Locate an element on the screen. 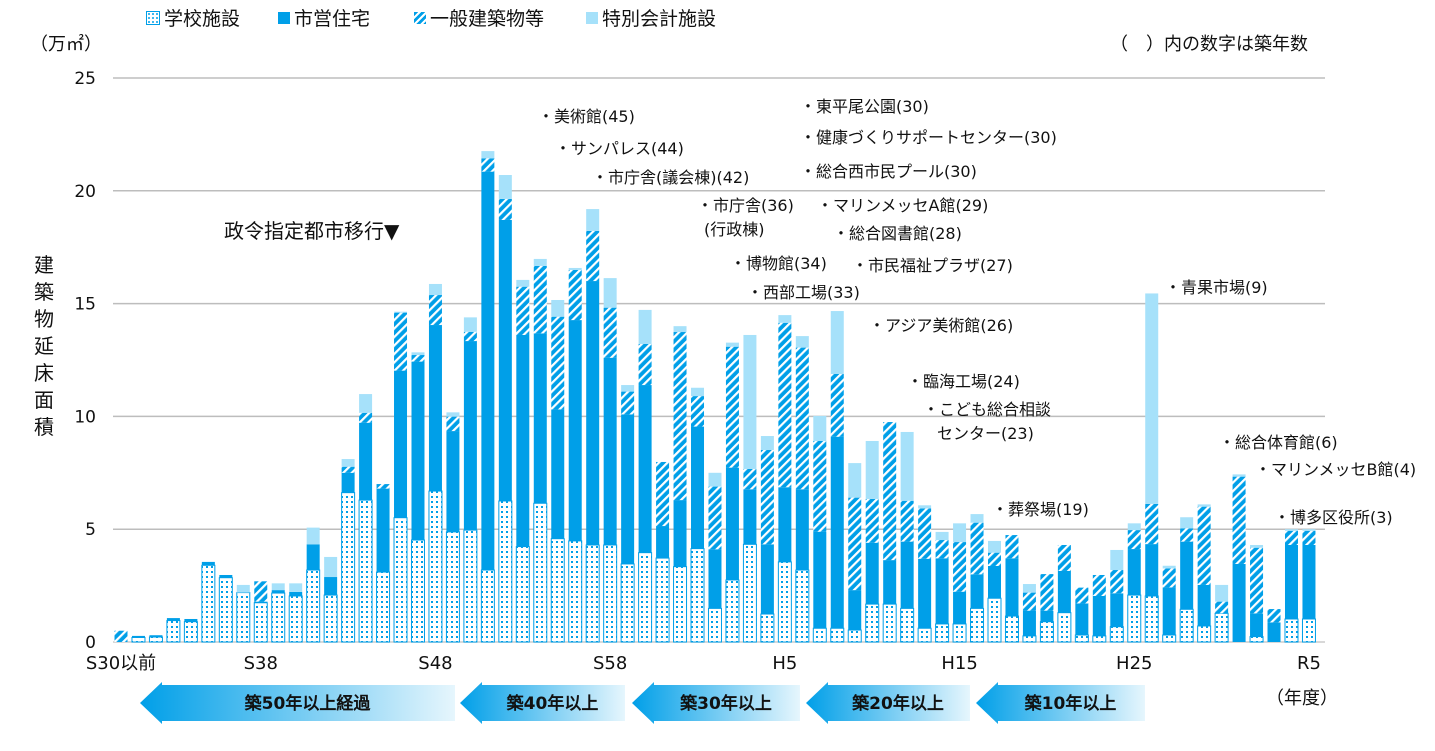 The width and height of the screenshot is (1435, 751). legend-label: 特別会計施設 is located at coordinates (659, 19).